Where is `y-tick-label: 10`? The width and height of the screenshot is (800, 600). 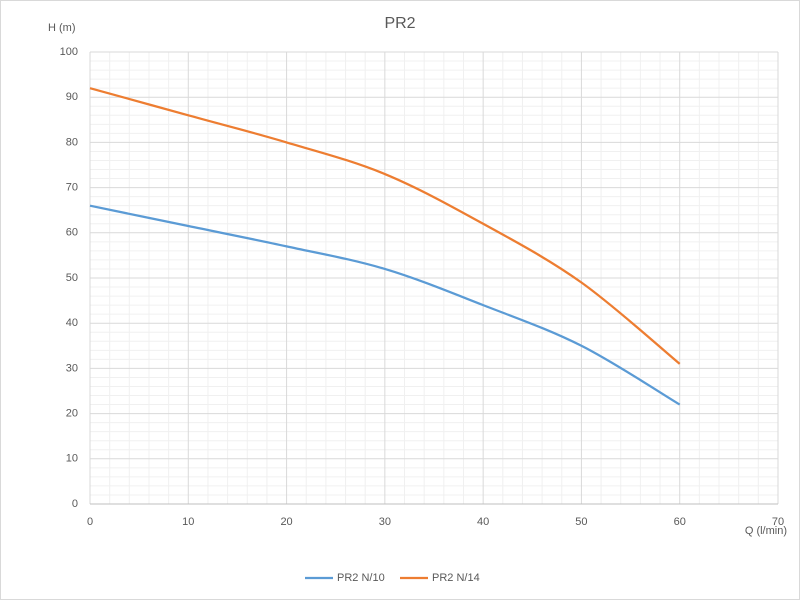
y-tick-label: 10 is located at coordinates (72, 459).